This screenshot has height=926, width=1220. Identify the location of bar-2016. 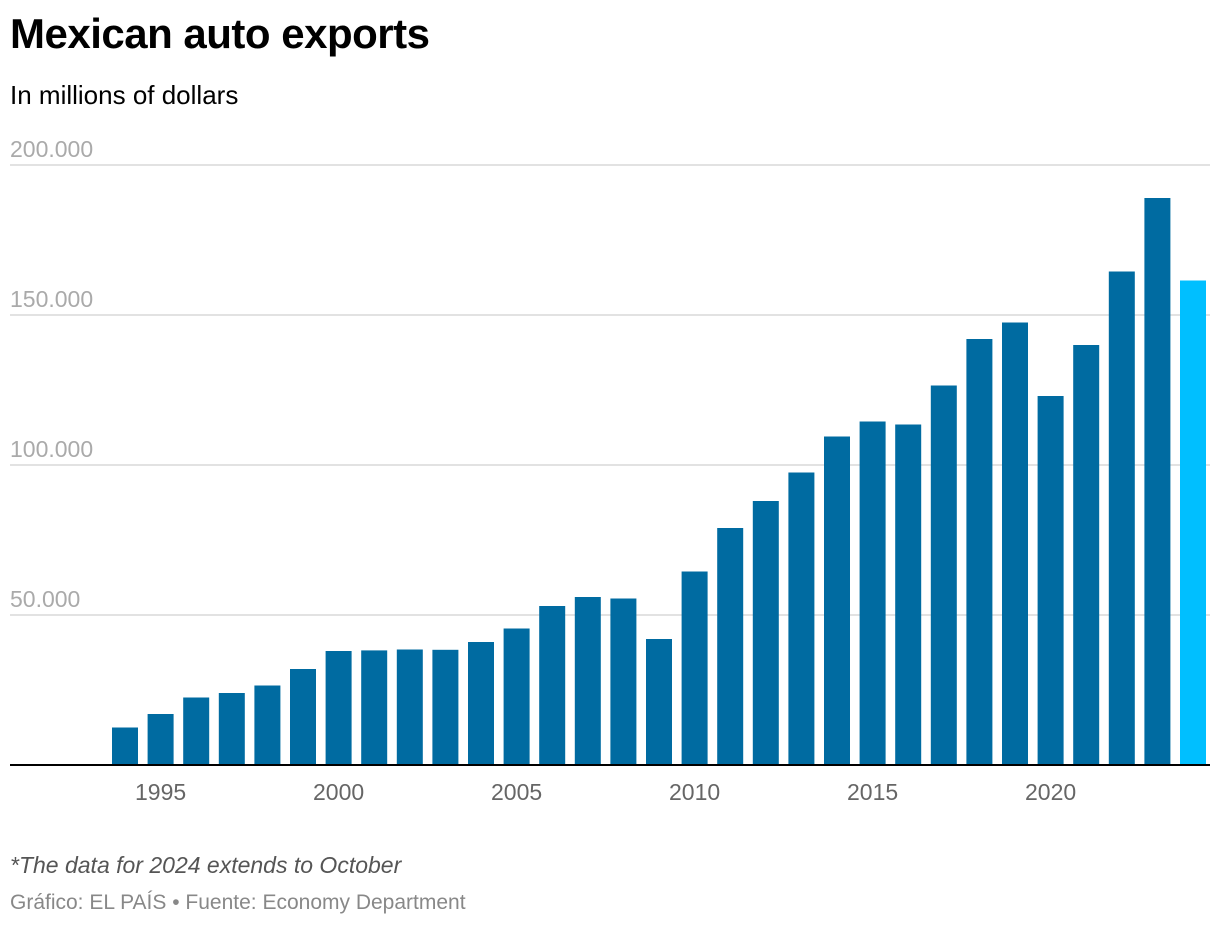
(908, 594).